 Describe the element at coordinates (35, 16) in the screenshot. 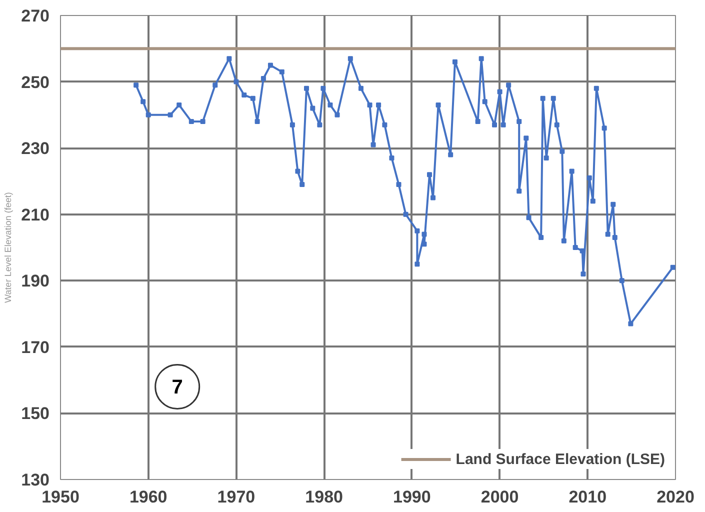

I see `y-tick-label: 270` at that location.